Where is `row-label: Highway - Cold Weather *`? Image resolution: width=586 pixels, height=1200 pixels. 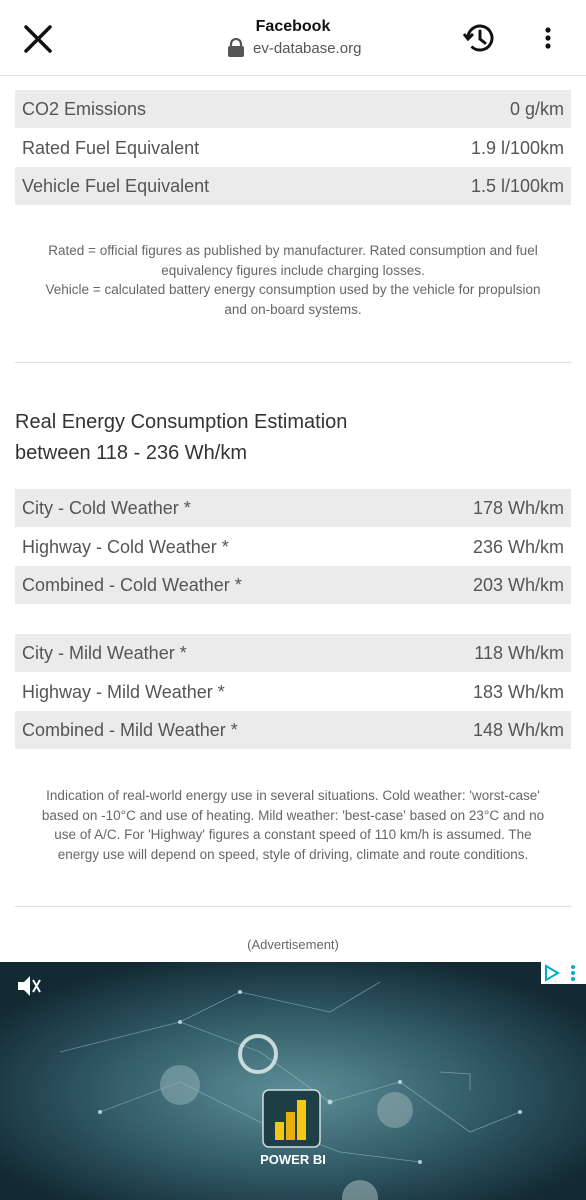
row-label: Highway - Cold Weather * is located at coordinates (125, 546).